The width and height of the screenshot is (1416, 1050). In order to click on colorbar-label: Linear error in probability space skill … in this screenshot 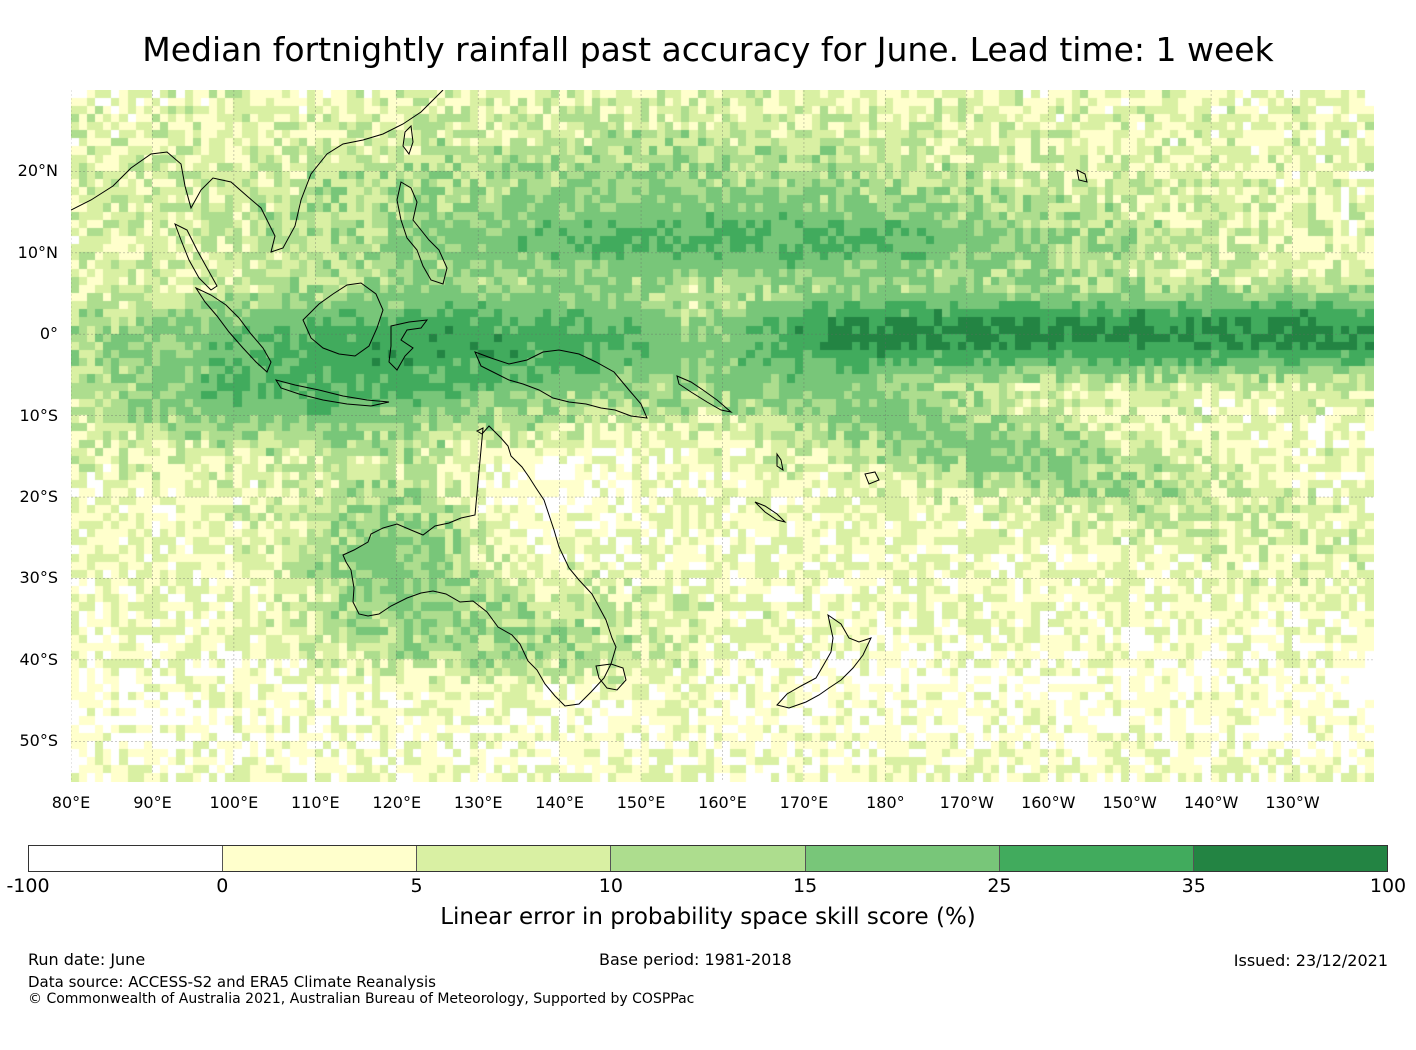, I will do `click(708, 917)`.